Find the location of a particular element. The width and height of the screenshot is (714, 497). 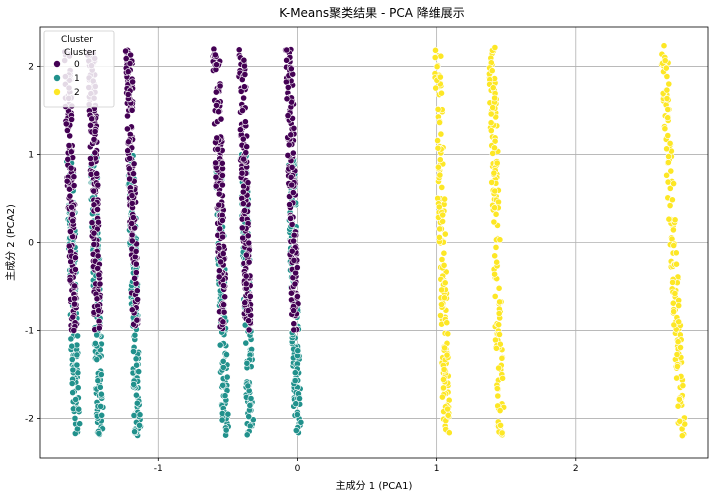

y-tick-label: 0 is located at coordinates (31, 244).